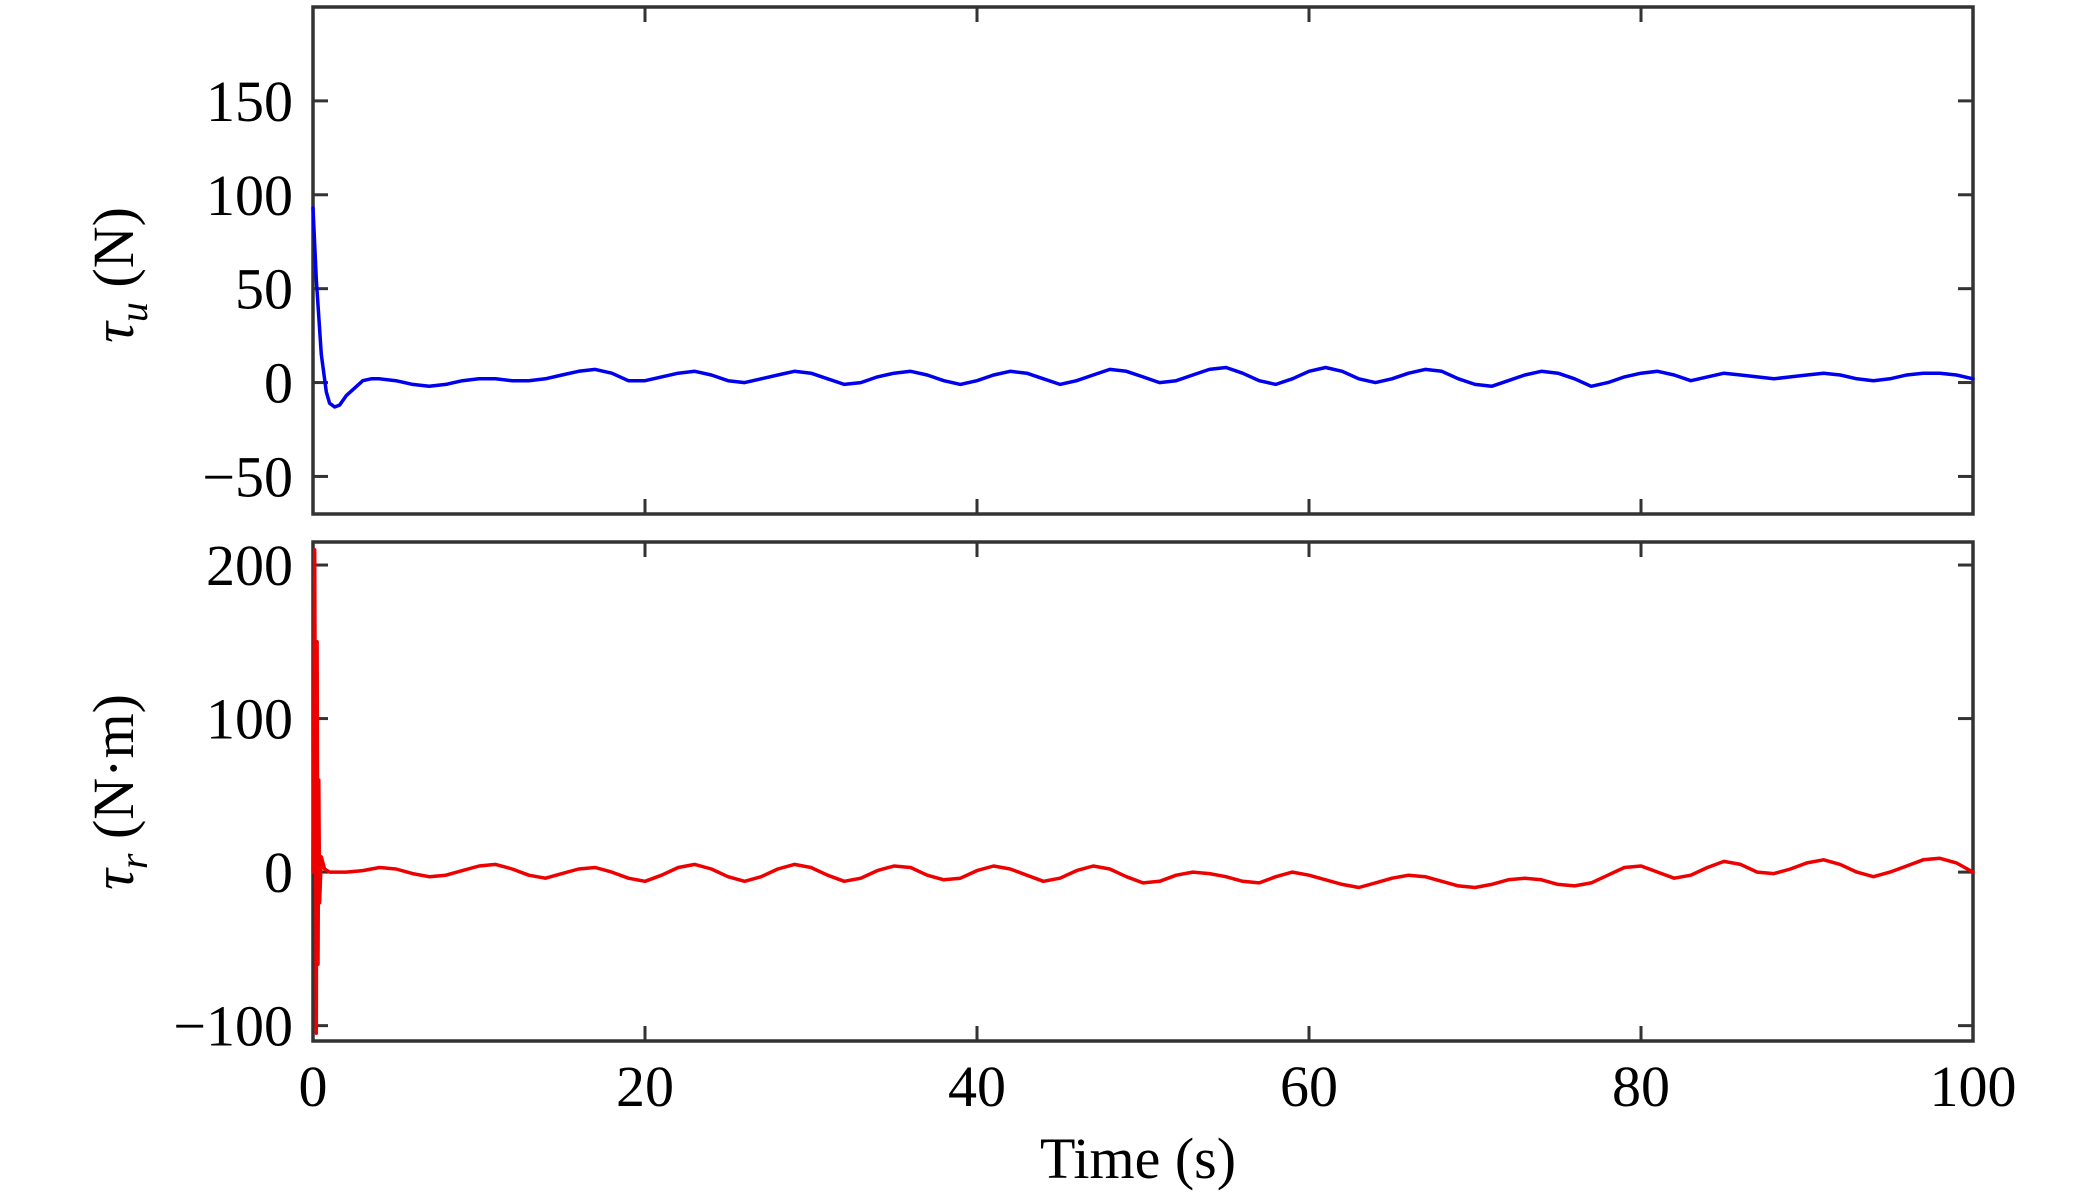  Describe the element at coordinates (278, 383) in the screenshot. I see `tau-u-ytick-label: 0` at that location.